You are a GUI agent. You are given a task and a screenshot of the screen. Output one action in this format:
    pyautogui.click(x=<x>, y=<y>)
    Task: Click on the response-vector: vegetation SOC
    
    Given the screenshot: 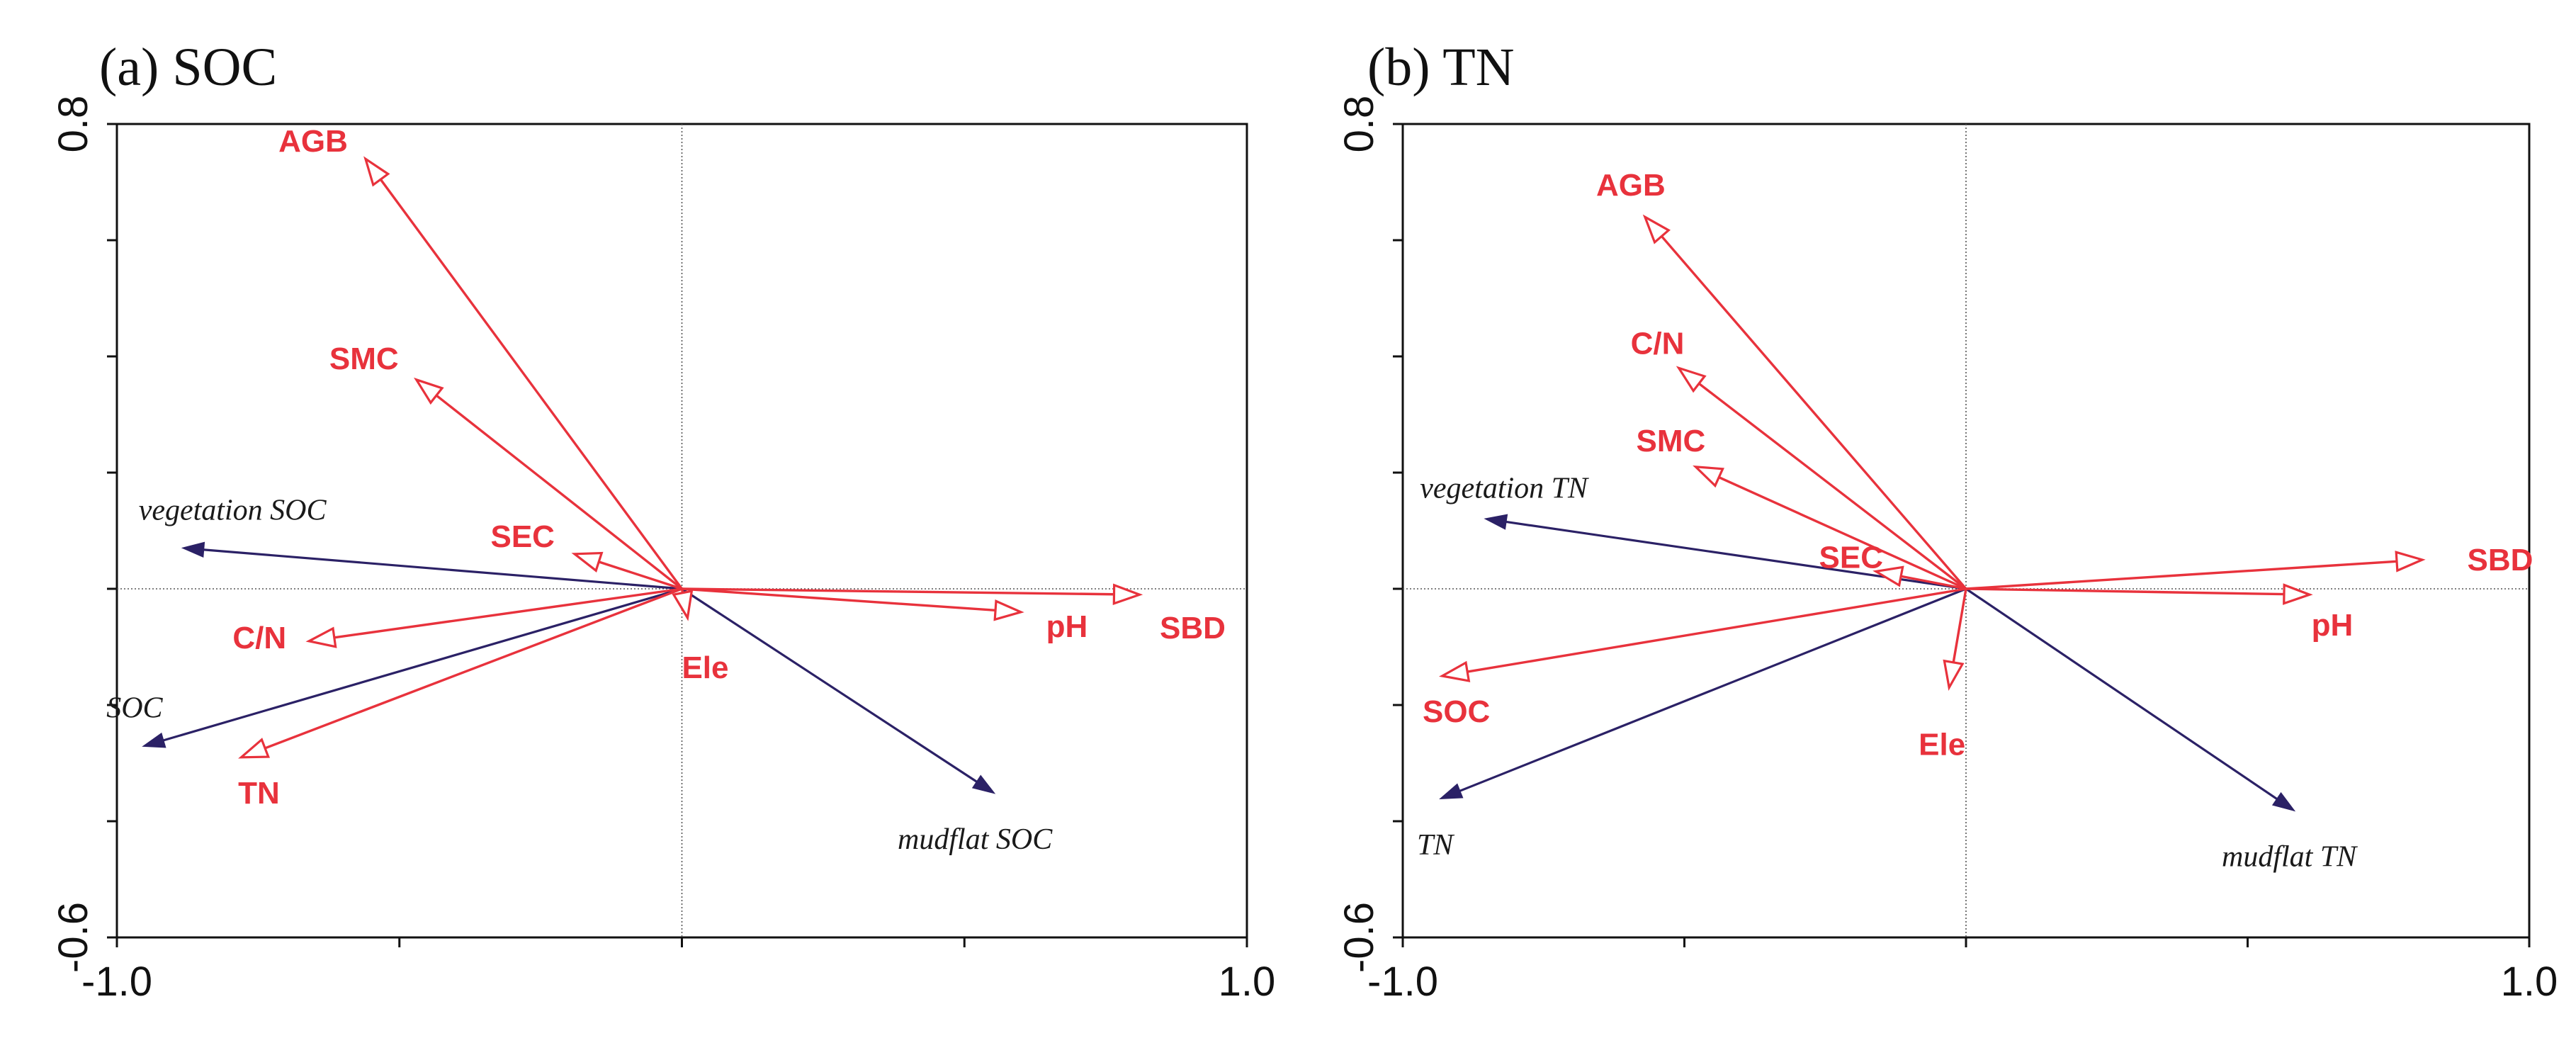 What is the action you would take?
    pyautogui.click(x=410, y=542)
    